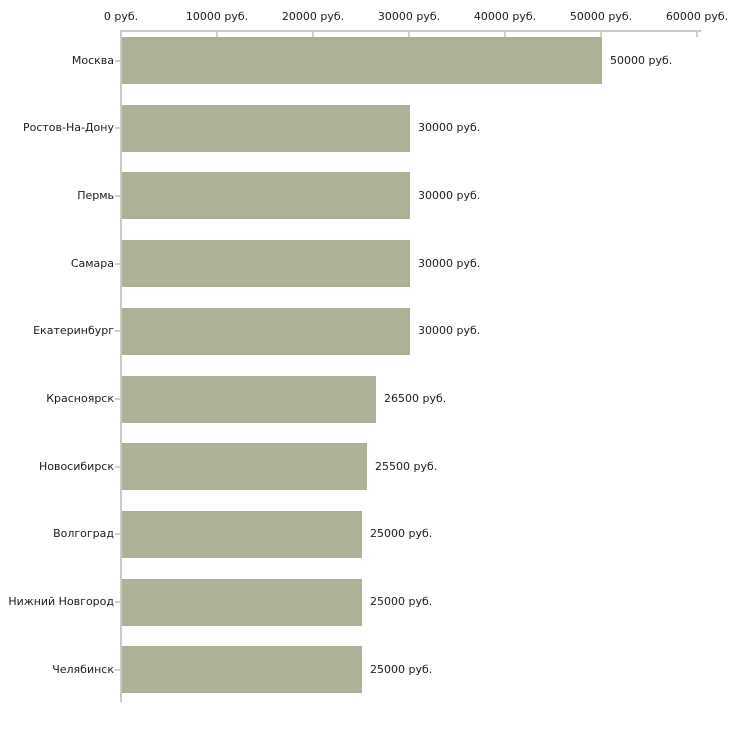  Describe the element at coordinates (92, 60) in the screenshot. I see `category-label: Москва` at that location.